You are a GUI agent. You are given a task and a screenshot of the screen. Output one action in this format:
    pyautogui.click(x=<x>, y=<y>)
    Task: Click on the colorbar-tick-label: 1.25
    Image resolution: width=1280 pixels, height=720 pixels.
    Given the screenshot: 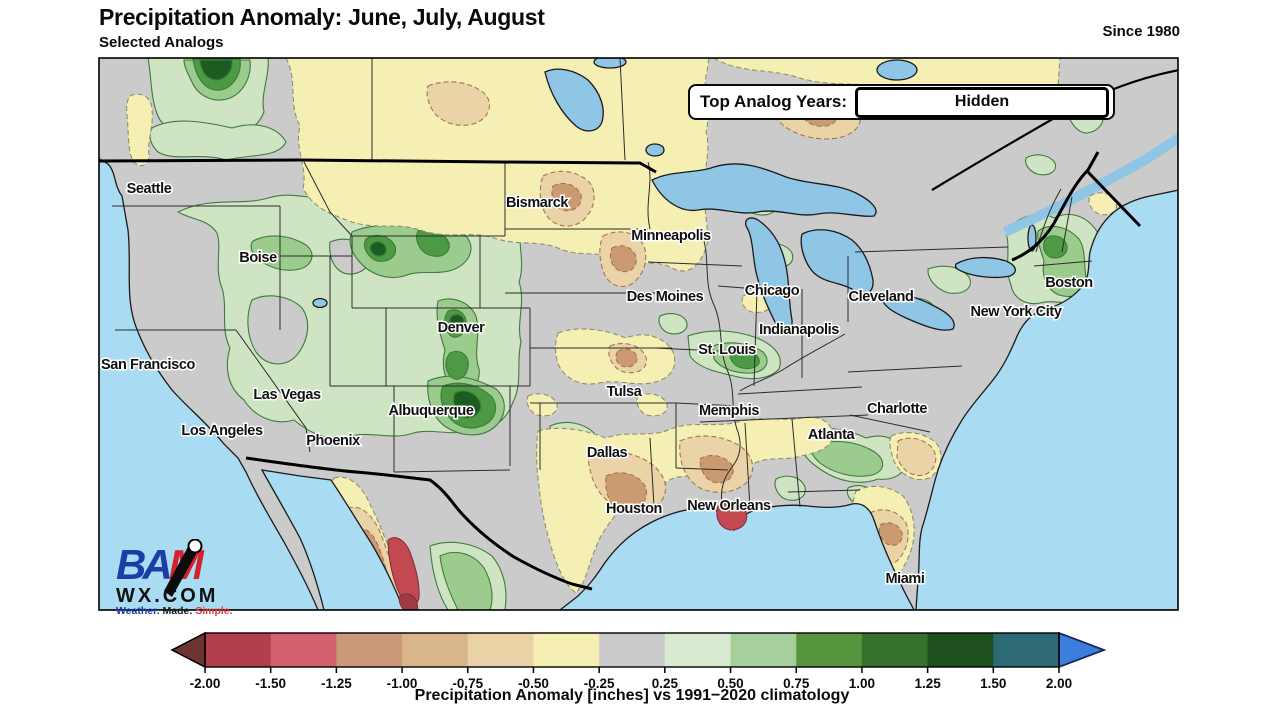 What is the action you would take?
    pyautogui.click(x=927, y=683)
    